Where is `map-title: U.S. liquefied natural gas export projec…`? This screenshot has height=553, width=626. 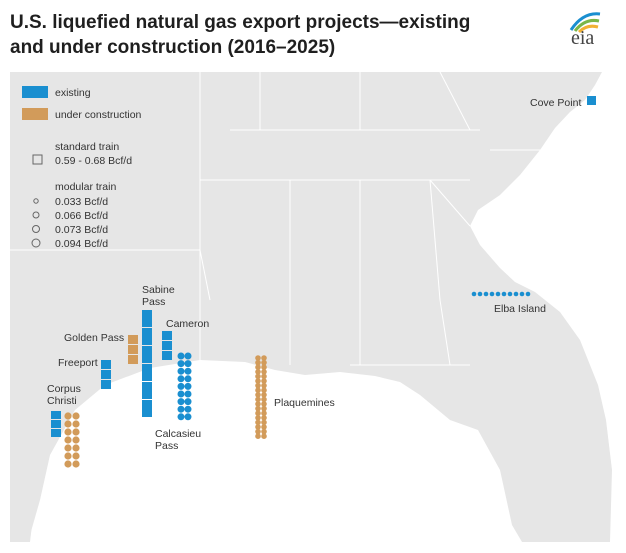
map-title: U.S. liquefied natural gas export projec… is located at coordinates (240, 35).